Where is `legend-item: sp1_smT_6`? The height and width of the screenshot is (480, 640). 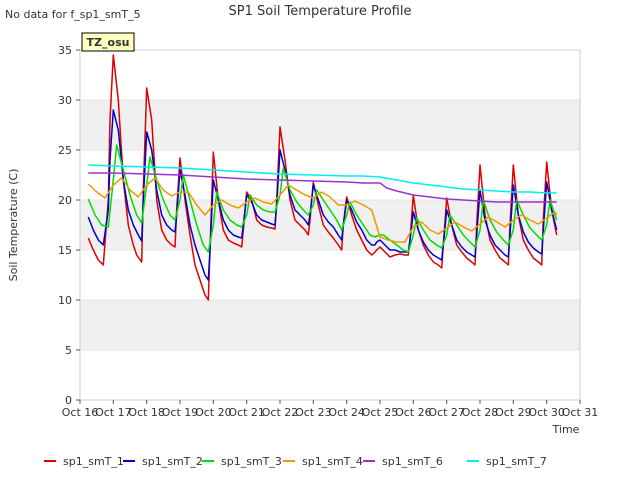 legend-item: sp1_smT_6 is located at coordinates (403, 461).